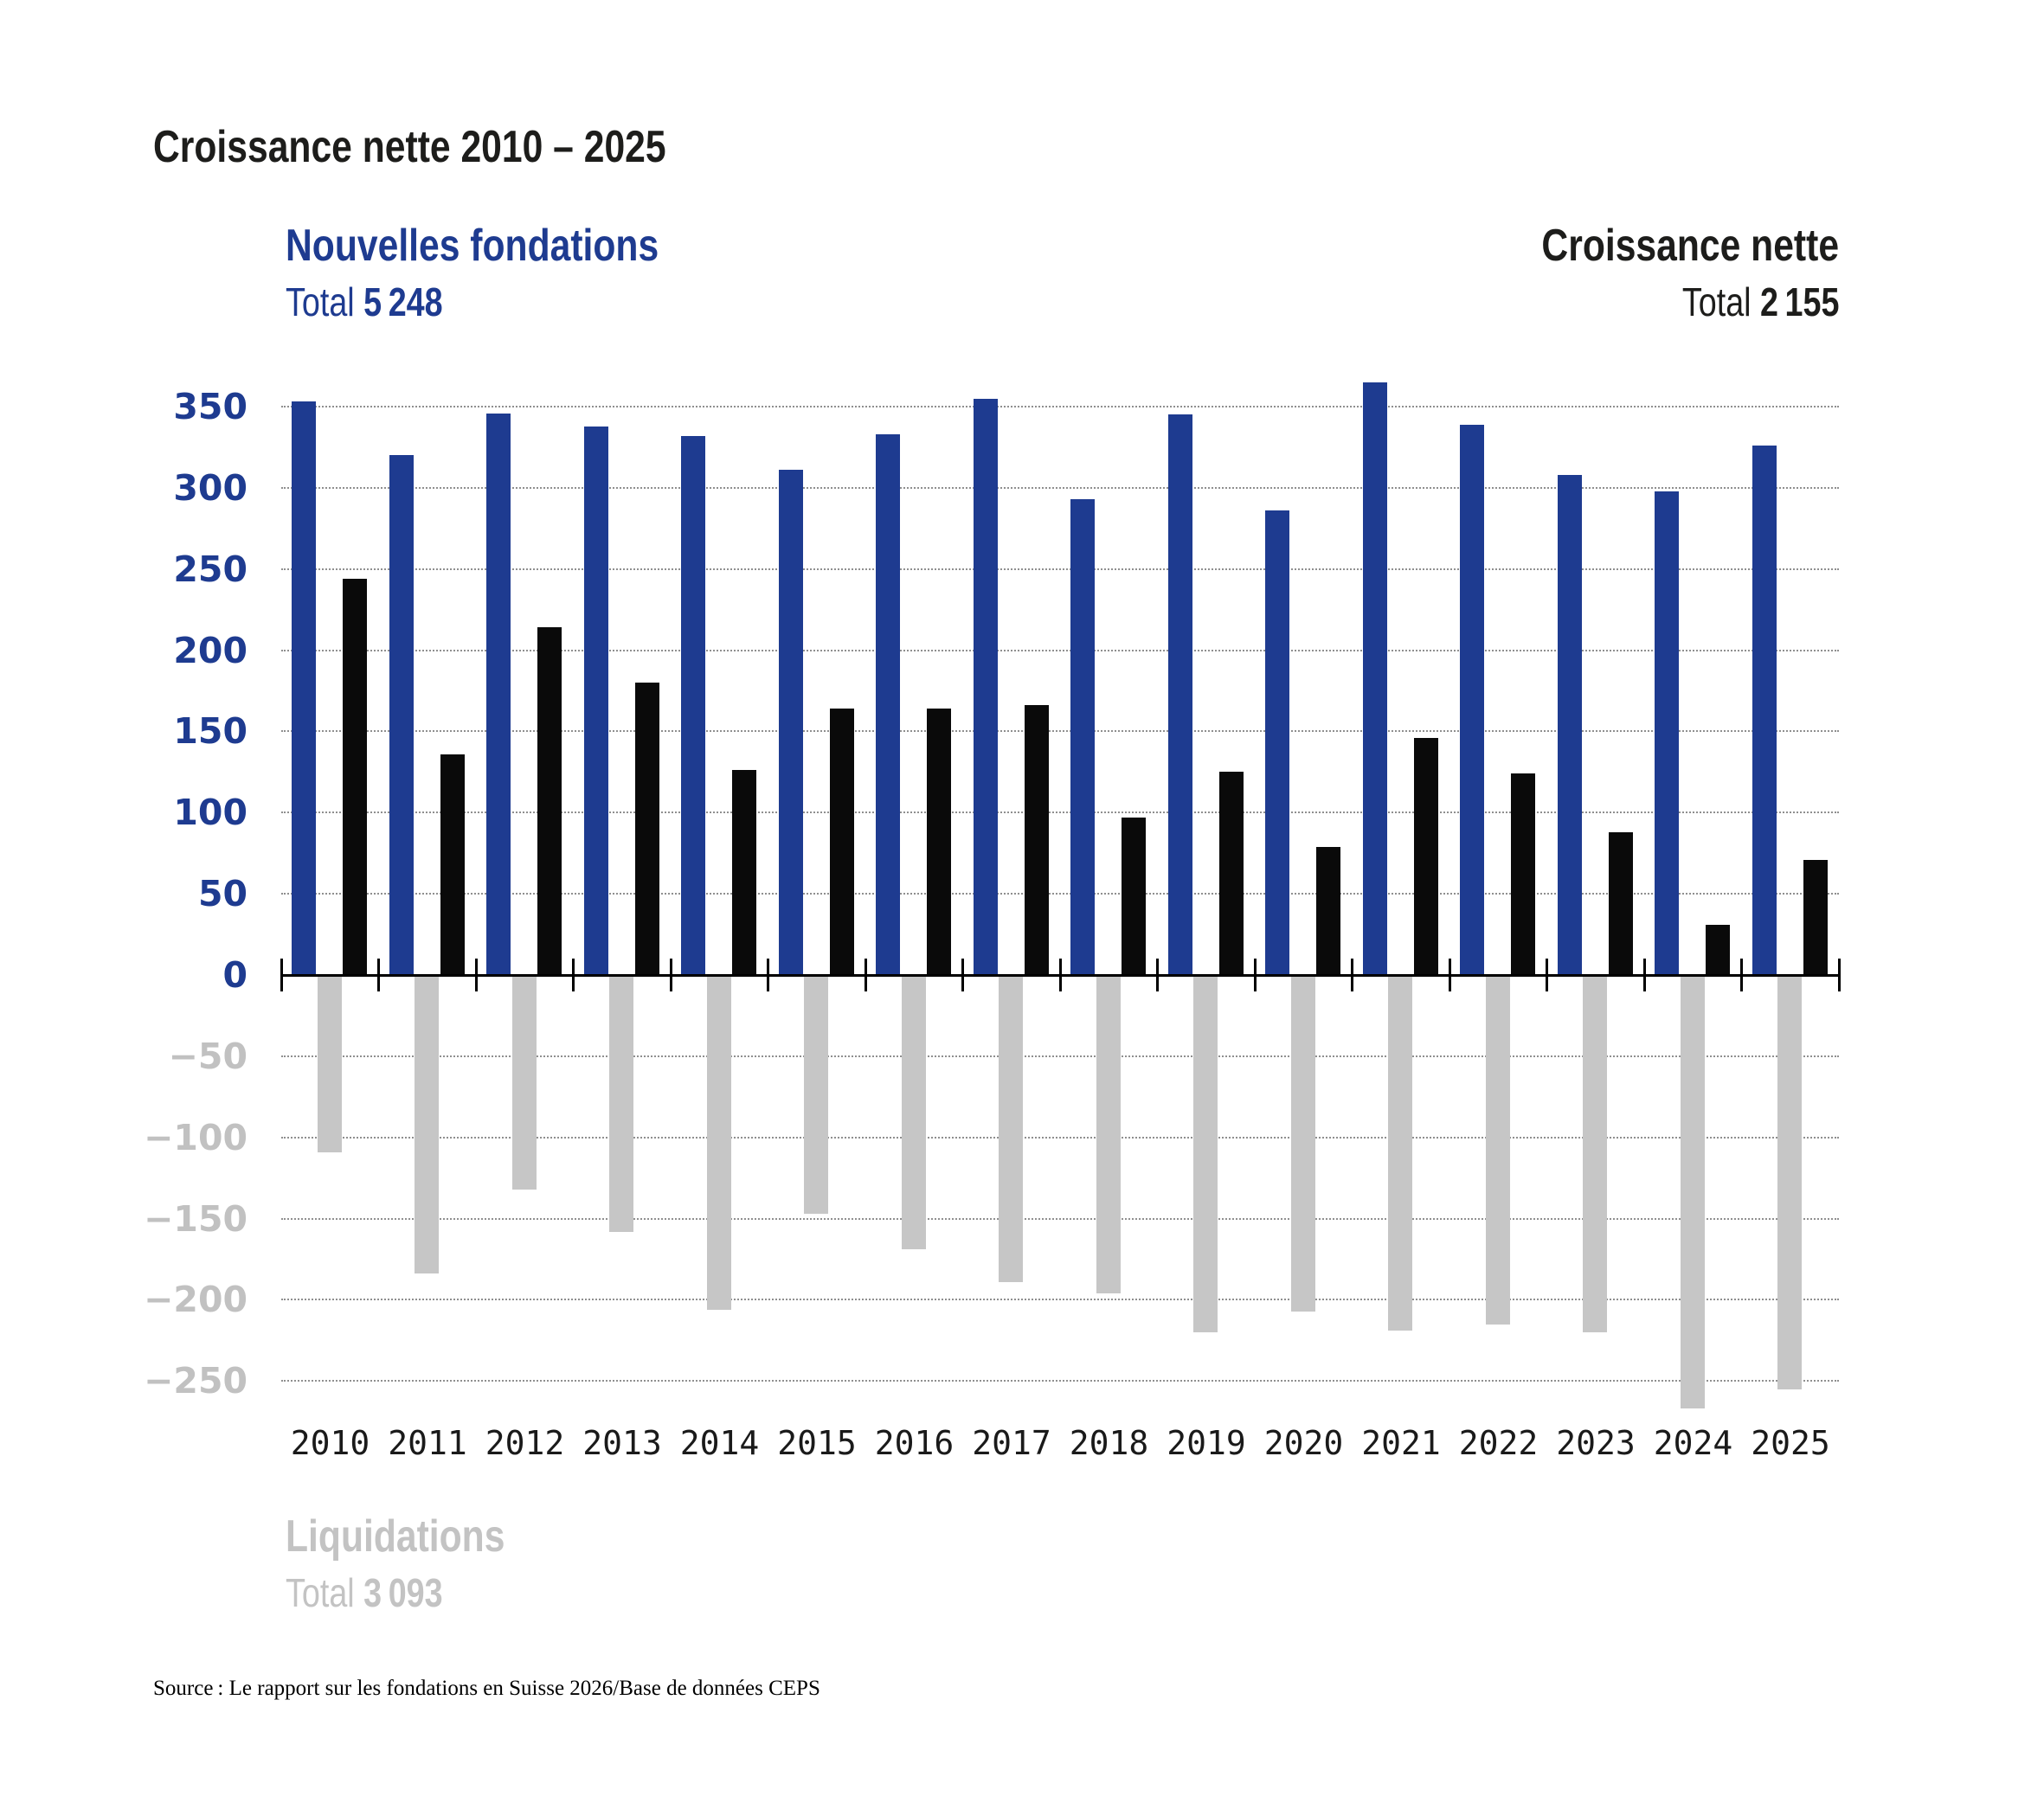  What do you see at coordinates (1499, 1443) in the screenshot?
I see `x-axis-label-2022: 2022` at bounding box center [1499, 1443].